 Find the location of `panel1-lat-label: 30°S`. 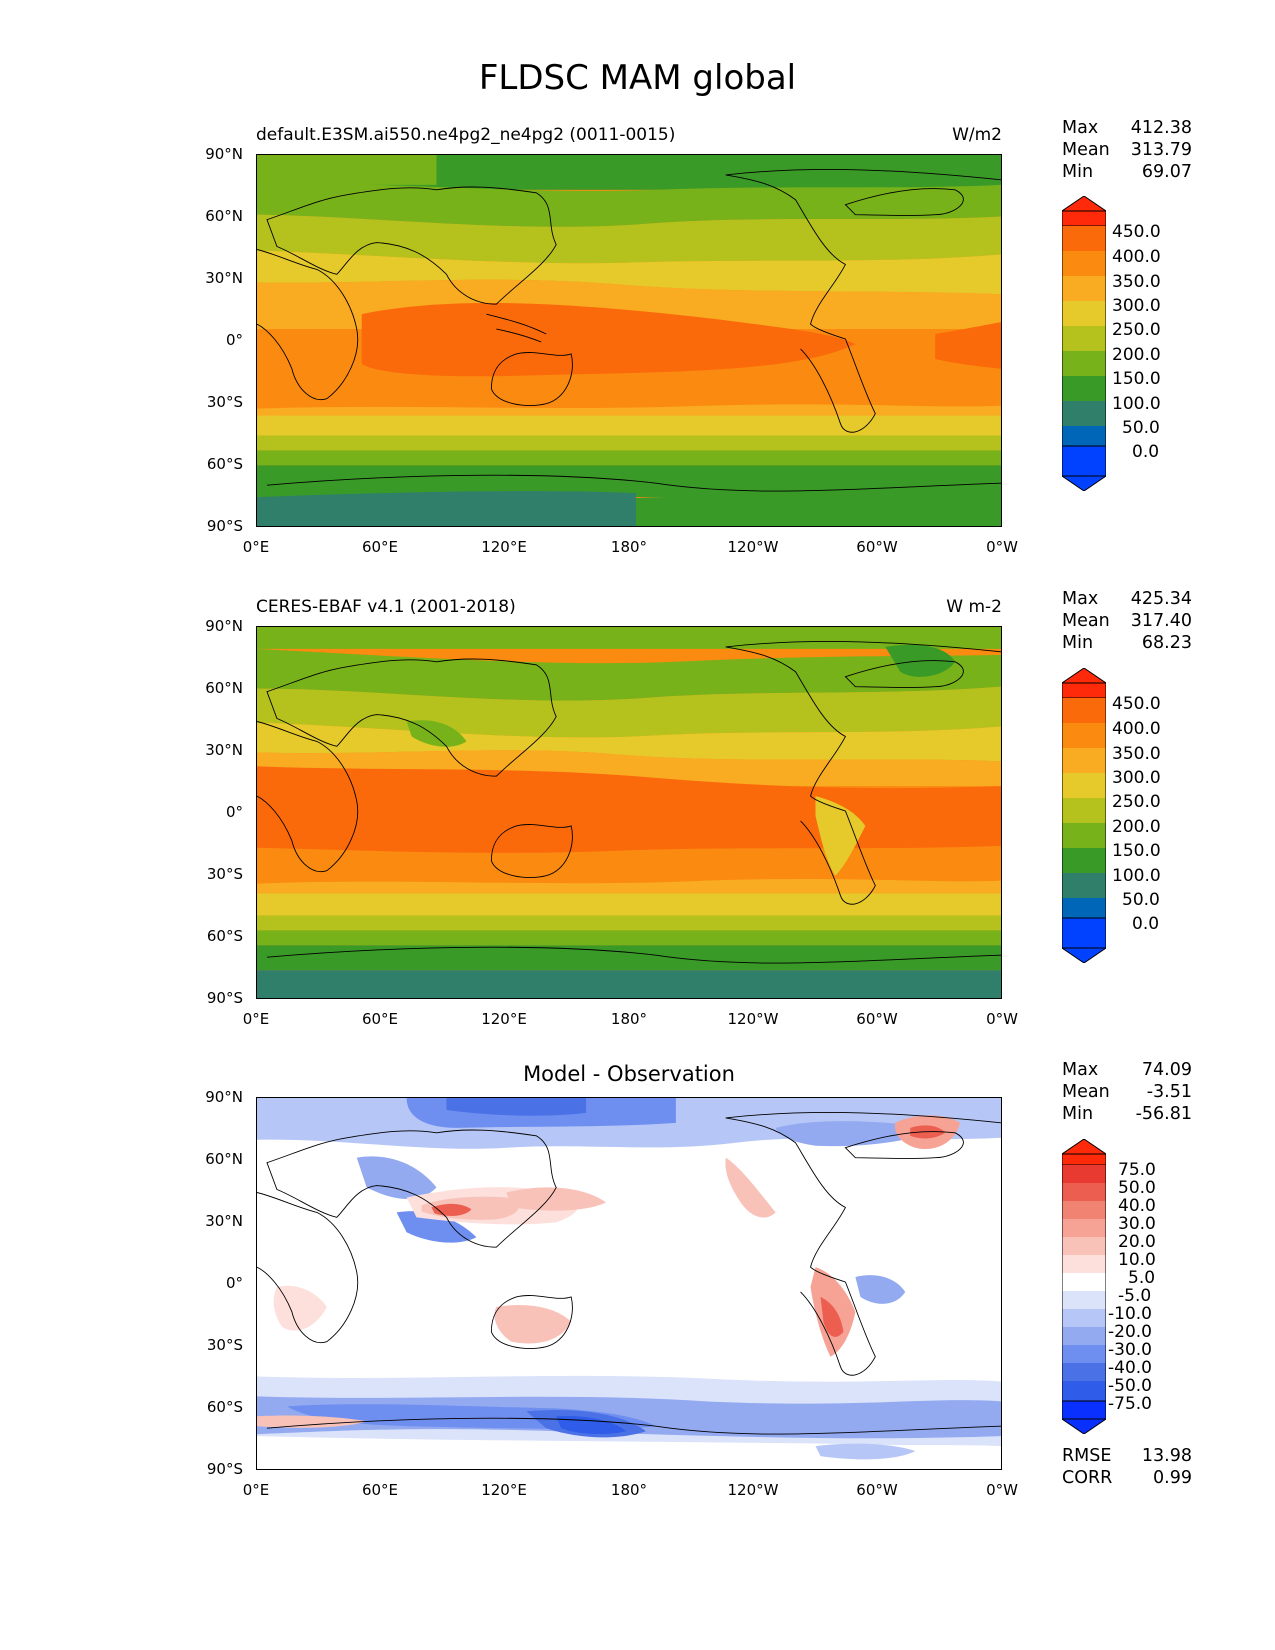

panel1-lat-label: 30°S is located at coordinates (224, 402).